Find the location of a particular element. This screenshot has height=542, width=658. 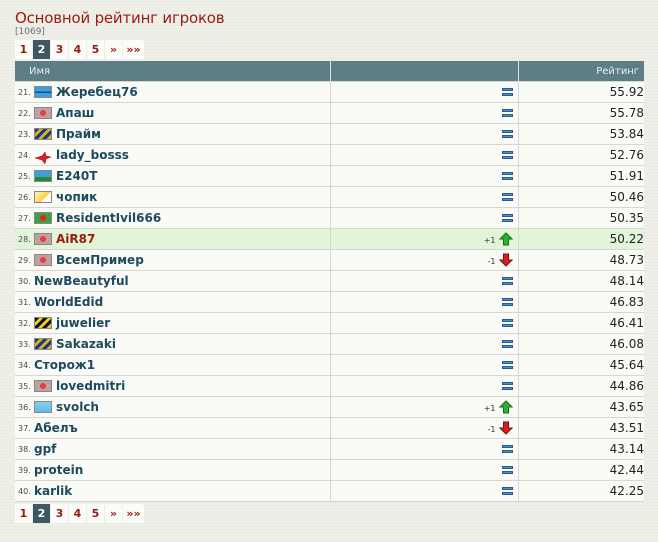

position-change: -1 is located at coordinates (491, 429).